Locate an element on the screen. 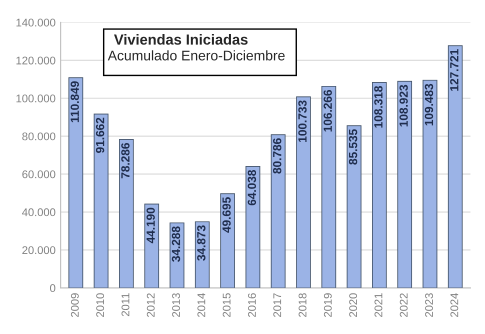  x-tick-label: 2012 is located at coordinates (150, 305).